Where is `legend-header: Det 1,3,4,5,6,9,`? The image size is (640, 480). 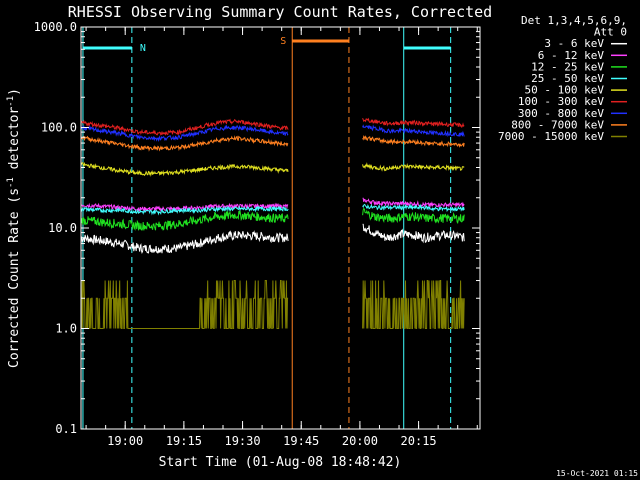
legend-header: Det 1,3,4,5,6,9, is located at coordinates (574, 20).